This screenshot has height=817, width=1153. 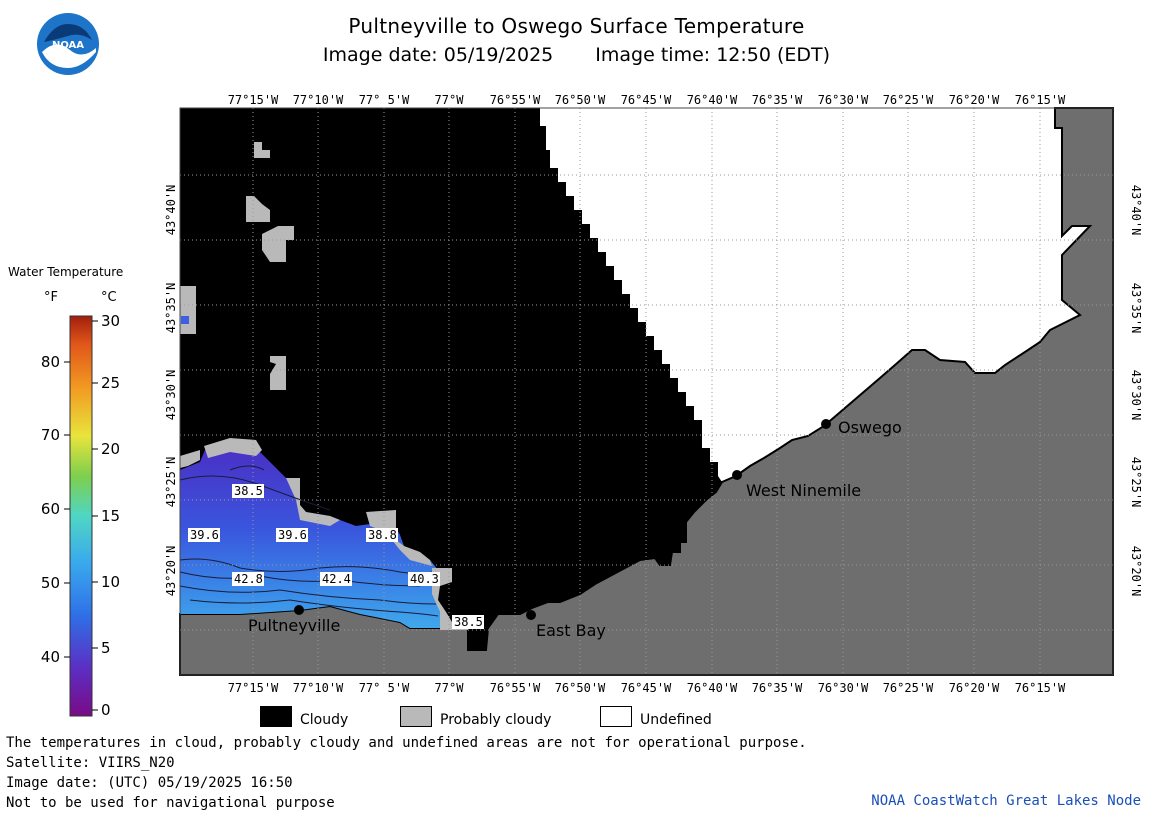 What do you see at coordinates (616, 716) in the screenshot?
I see `key-swatch-undefined` at bounding box center [616, 716].